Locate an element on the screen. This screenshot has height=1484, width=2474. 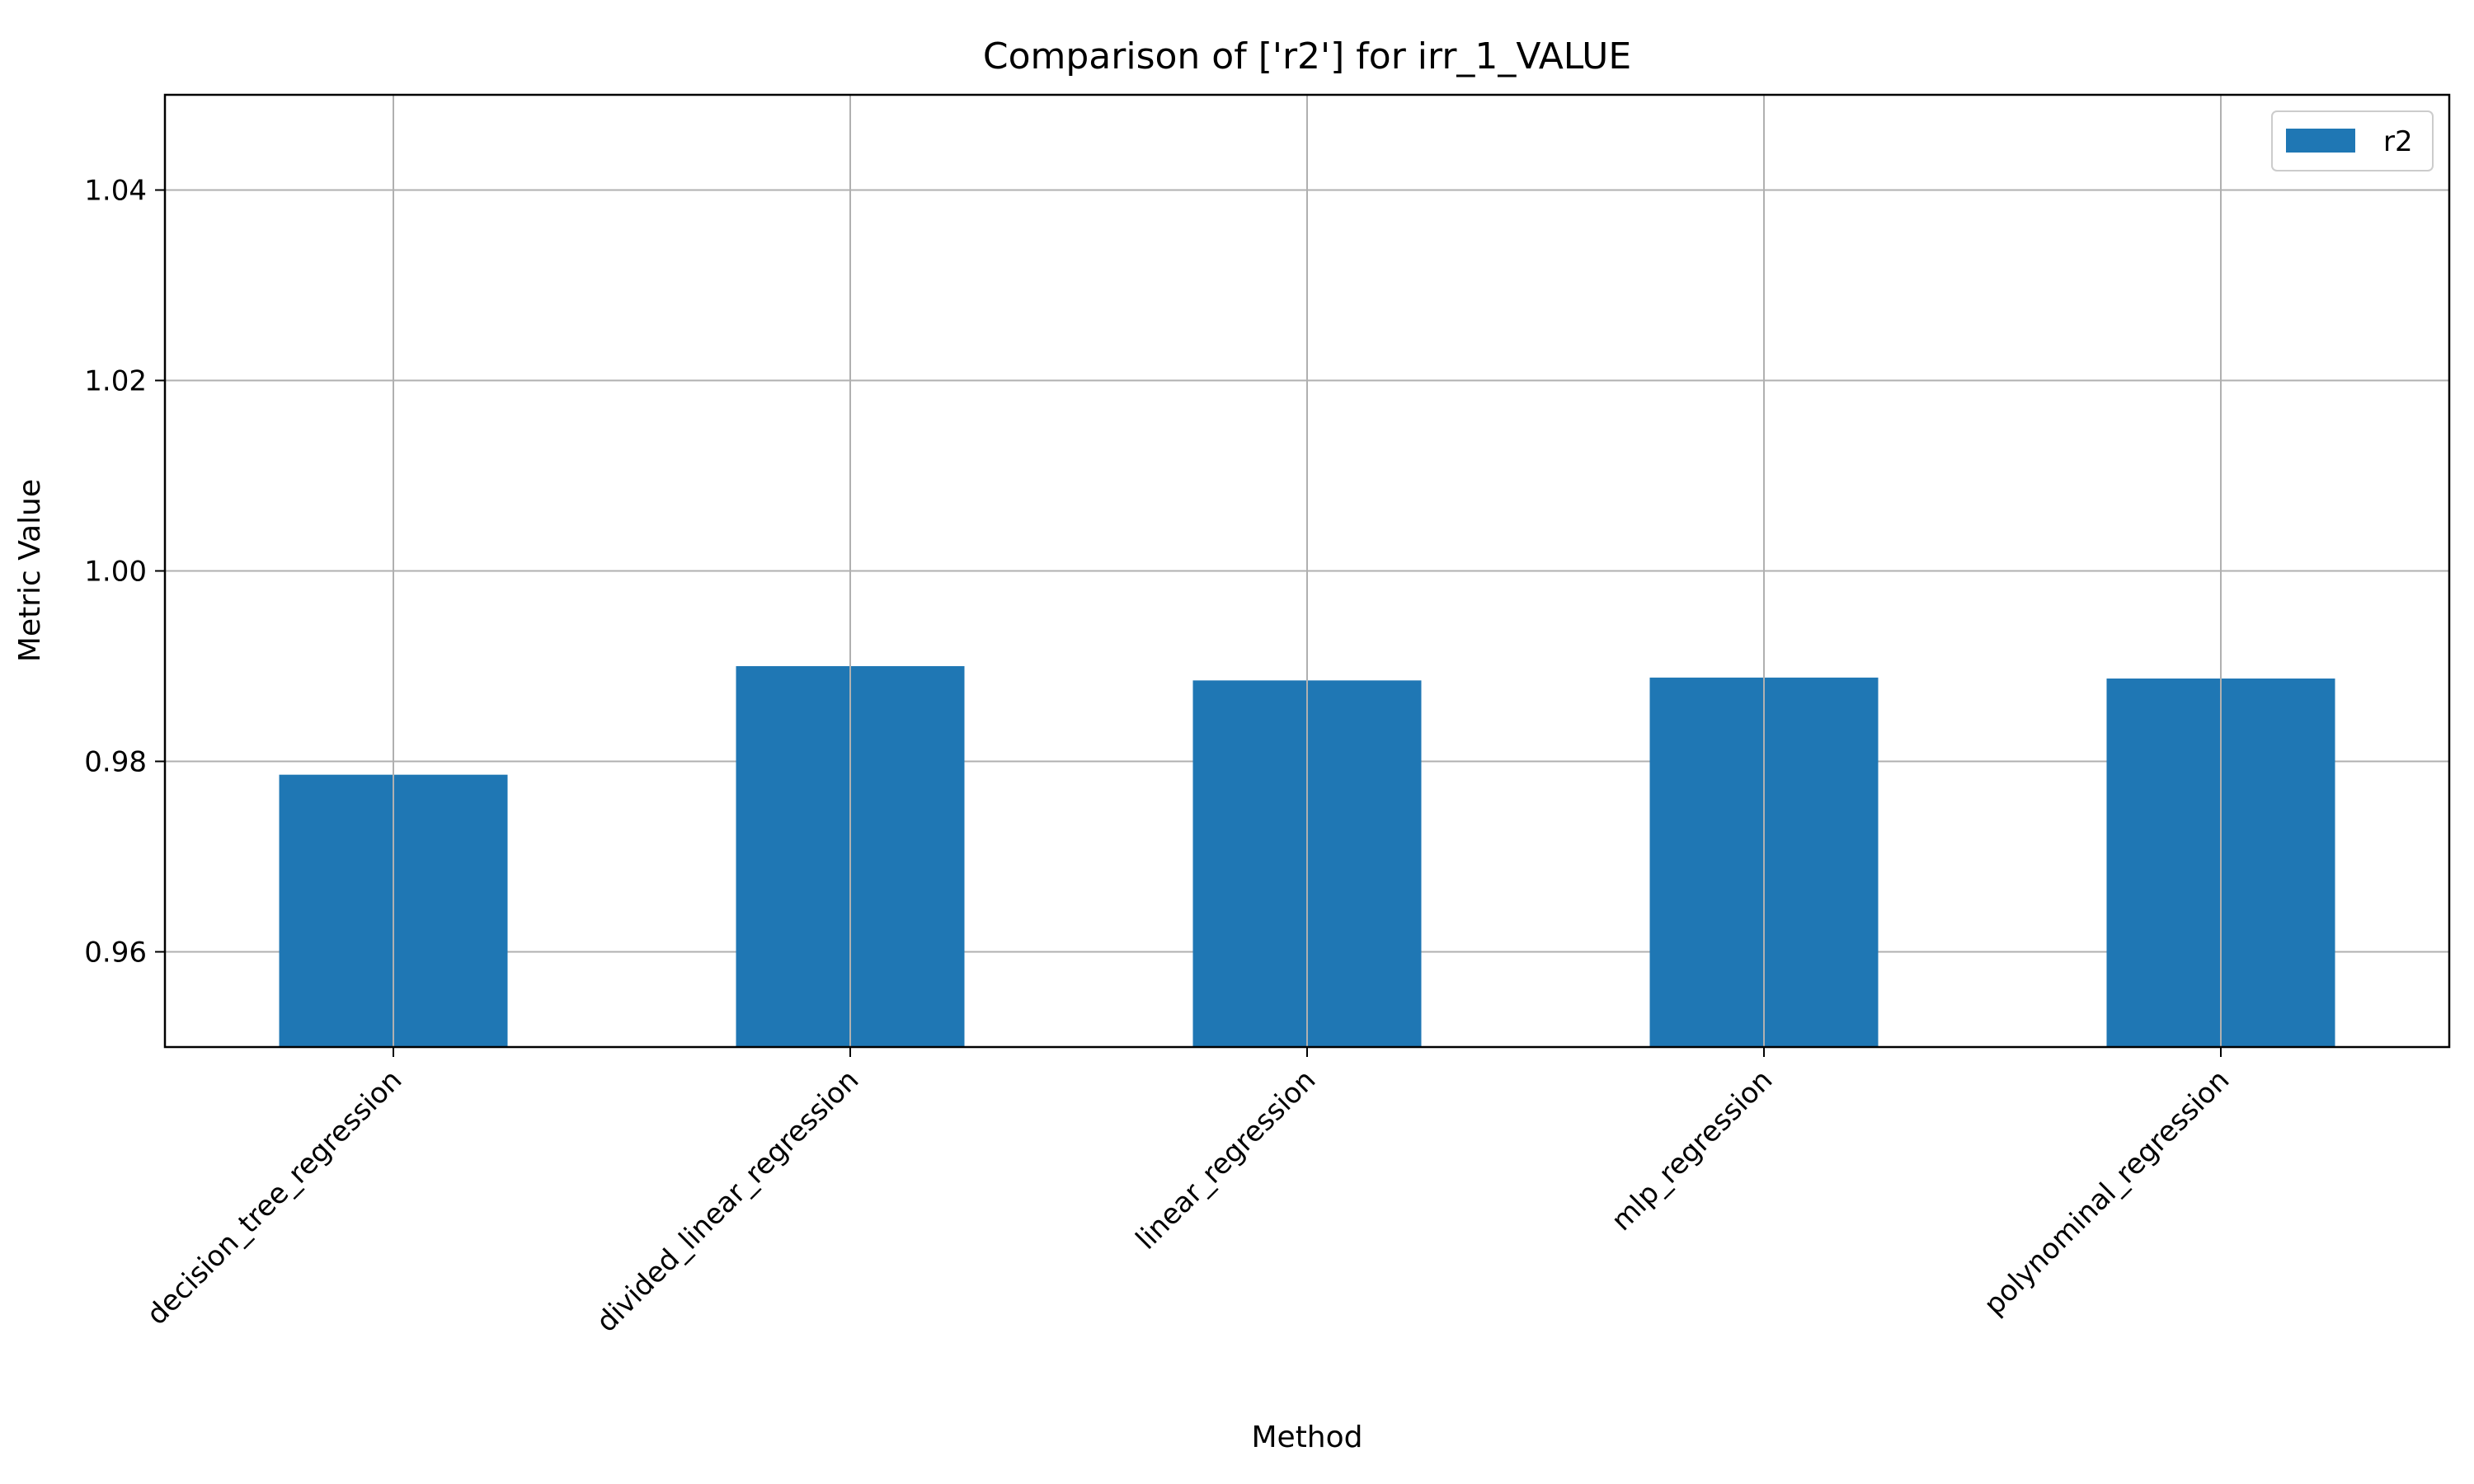
x-tick-label: mlp_regression is located at coordinates (1692, 1150).